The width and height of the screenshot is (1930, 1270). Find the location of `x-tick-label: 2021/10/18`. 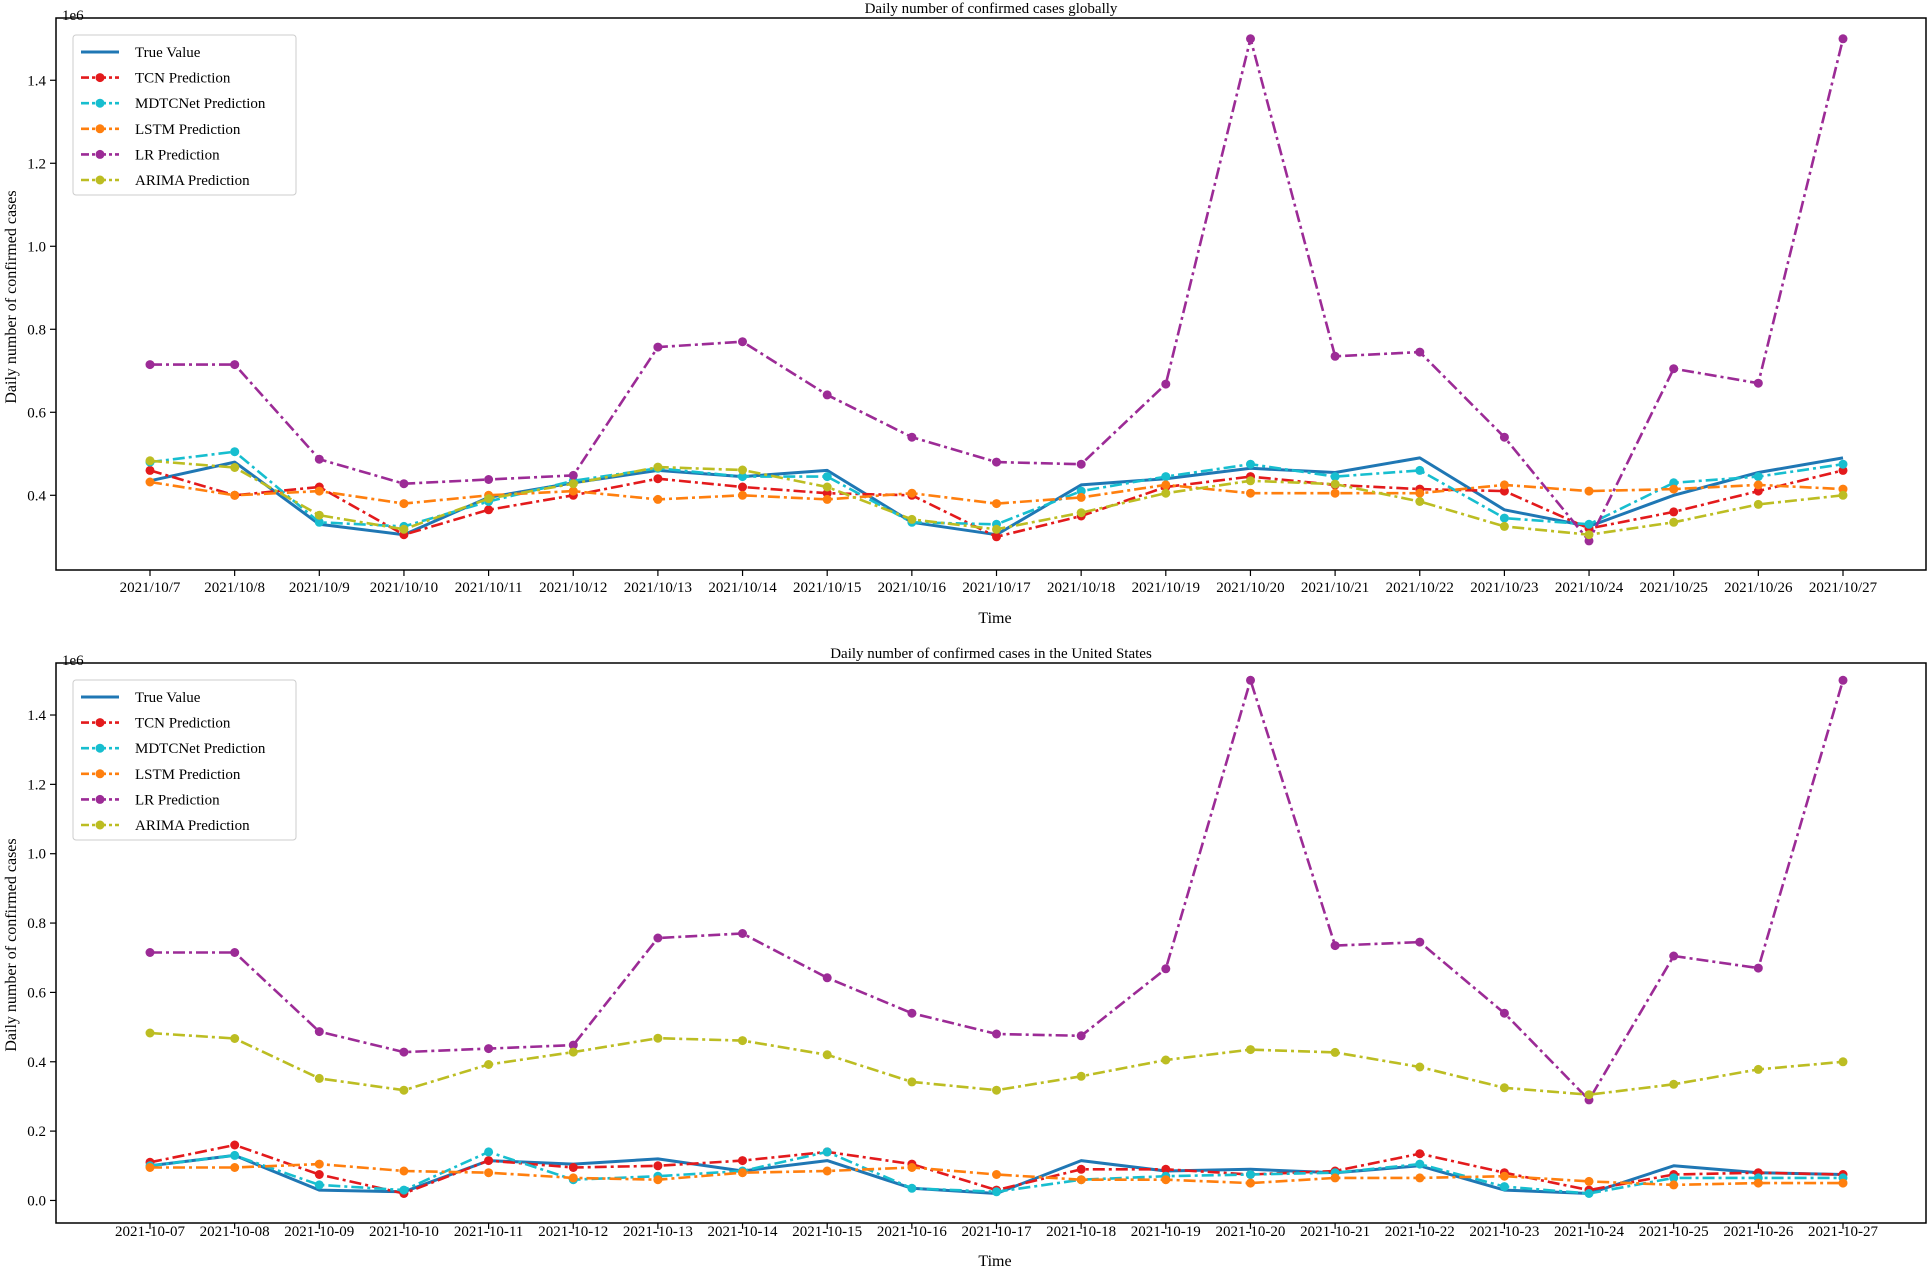

x-tick-label: 2021/10/18 is located at coordinates (1081, 588).